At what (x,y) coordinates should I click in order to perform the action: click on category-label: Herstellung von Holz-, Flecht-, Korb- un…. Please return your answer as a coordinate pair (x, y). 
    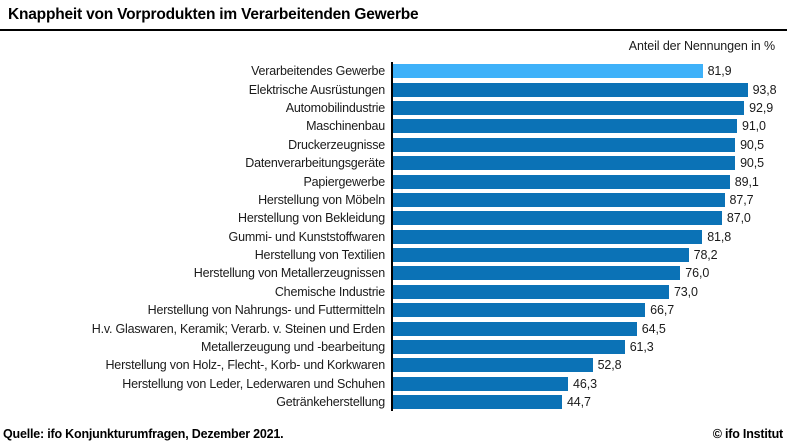
    Looking at the image, I should click on (245, 365).